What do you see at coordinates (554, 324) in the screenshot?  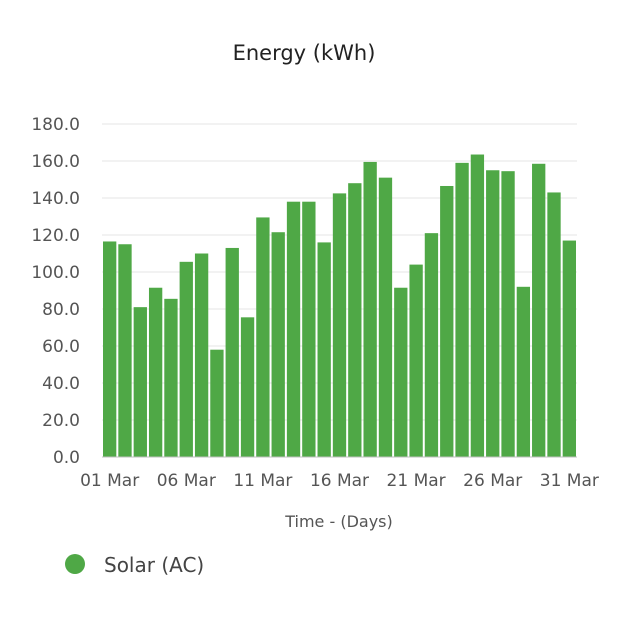 I see `bar-30-mar` at bounding box center [554, 324].